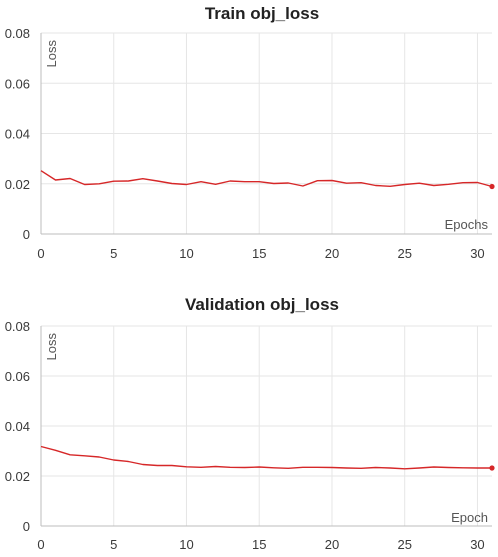 The width and height of the screenshot is (498, 557). What do you see at coordinates (332, 253) in the screenshot?
I see `train-x-tick-label: 20` at bounding box center [332, 253].